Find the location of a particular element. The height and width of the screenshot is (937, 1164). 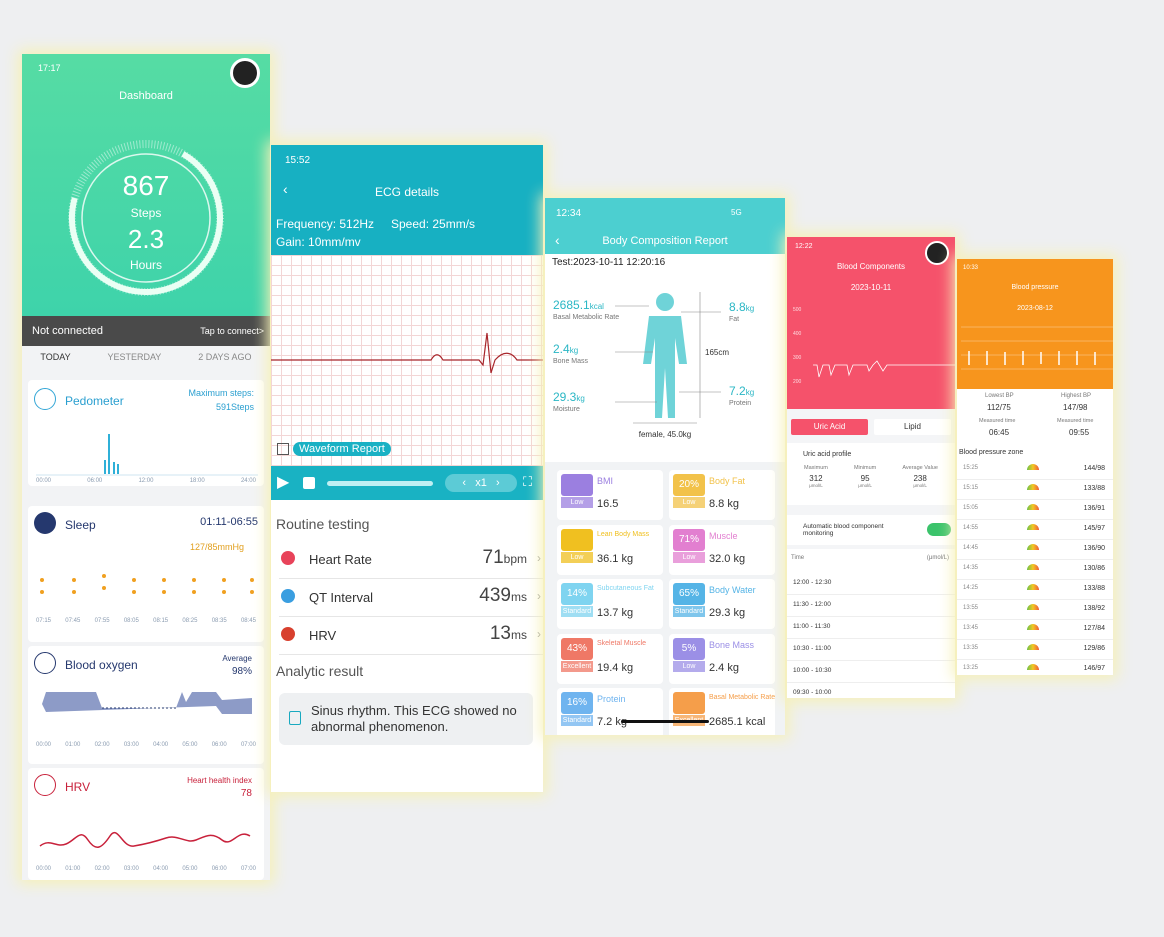

bp-row: 14:25 133/88 is located at coordinates (1035, 590).